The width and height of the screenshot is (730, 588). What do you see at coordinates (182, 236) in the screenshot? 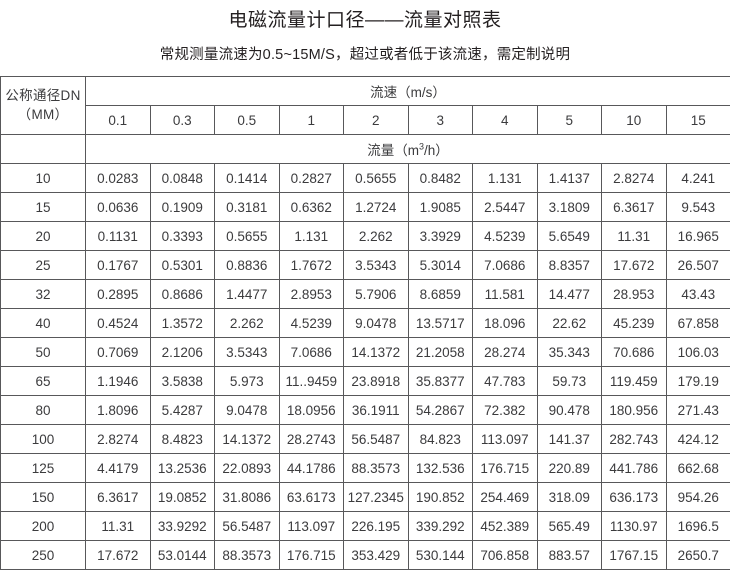
I see `flow-value-cell: 0.3393` at bounding box center [182, 236].